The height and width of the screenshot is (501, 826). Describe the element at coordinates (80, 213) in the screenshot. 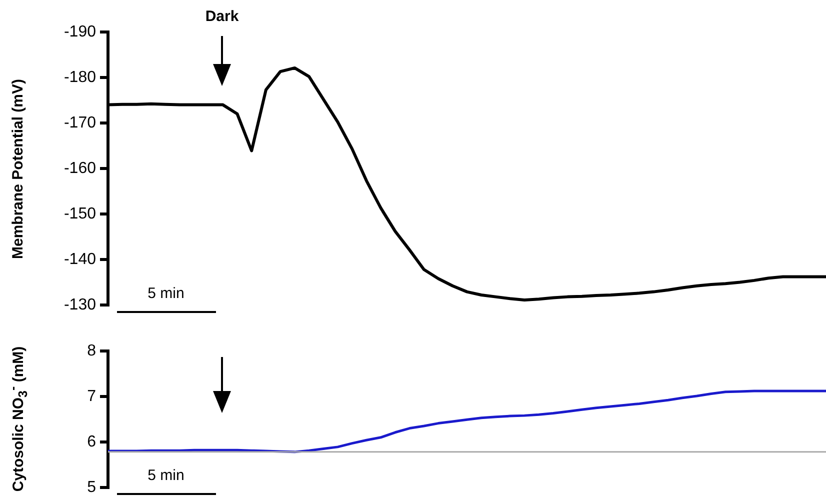

I see `y-tick-label: -150` at that location.